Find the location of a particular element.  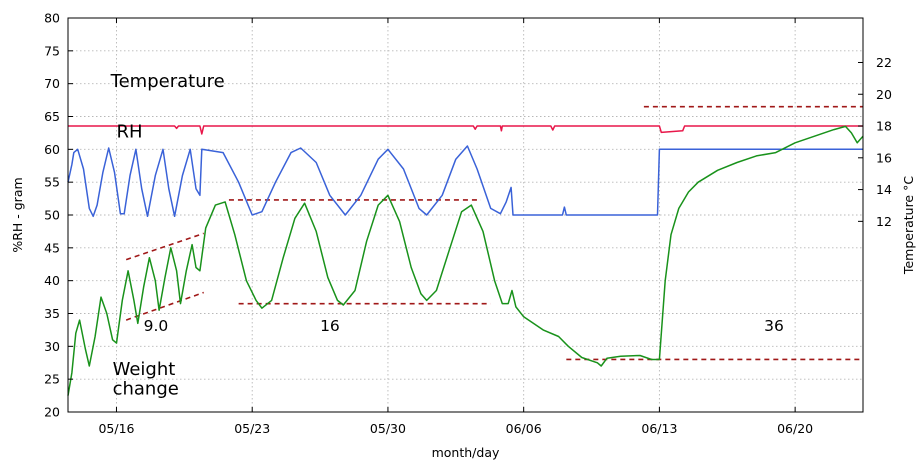

annotation-label: 9.0 is located at coordinates (156, 326).